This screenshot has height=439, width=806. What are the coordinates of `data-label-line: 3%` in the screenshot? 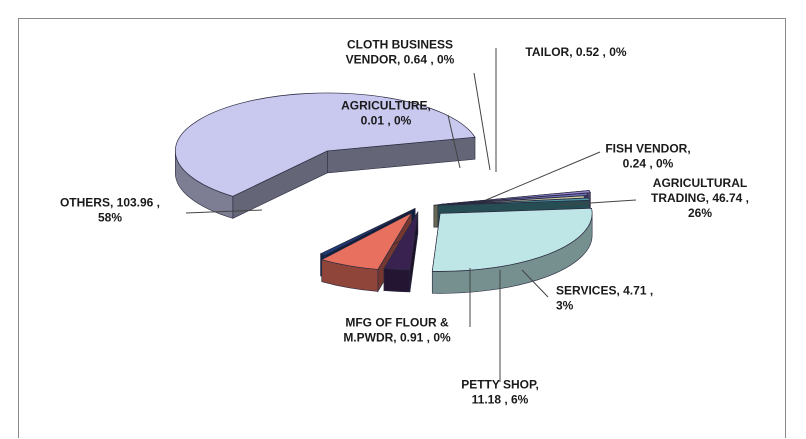 It's located at (565, 306).